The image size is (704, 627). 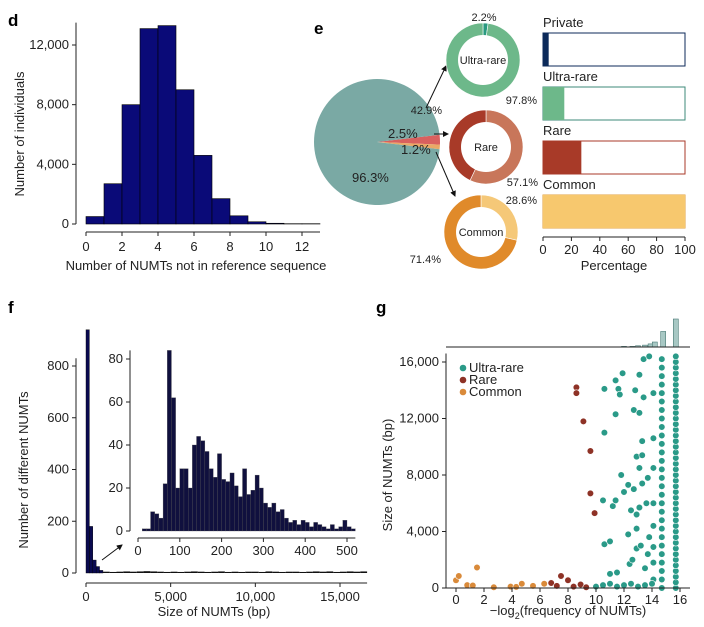 What do you see at coordinates (318, 28) in the screenshot?
I see `panel-label-e: e` at bounding box center [318, 28].